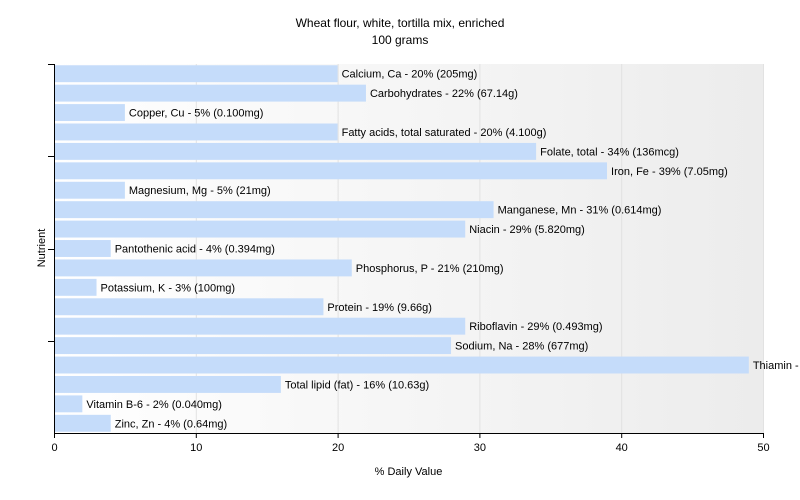  I want to click on bar-label: Copper, Cu - 5% (0.100mg), so click(196, 114).